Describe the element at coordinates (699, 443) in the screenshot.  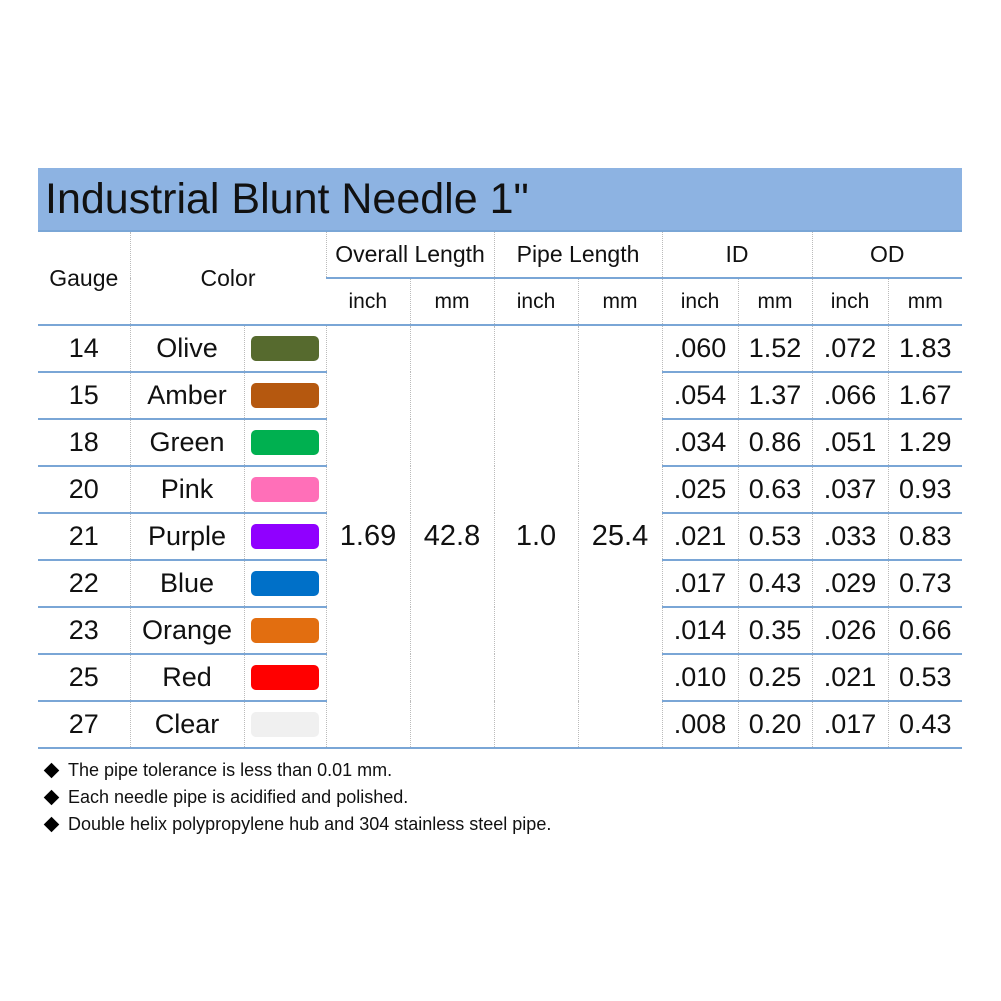
I see `dimension: .034` at that location.